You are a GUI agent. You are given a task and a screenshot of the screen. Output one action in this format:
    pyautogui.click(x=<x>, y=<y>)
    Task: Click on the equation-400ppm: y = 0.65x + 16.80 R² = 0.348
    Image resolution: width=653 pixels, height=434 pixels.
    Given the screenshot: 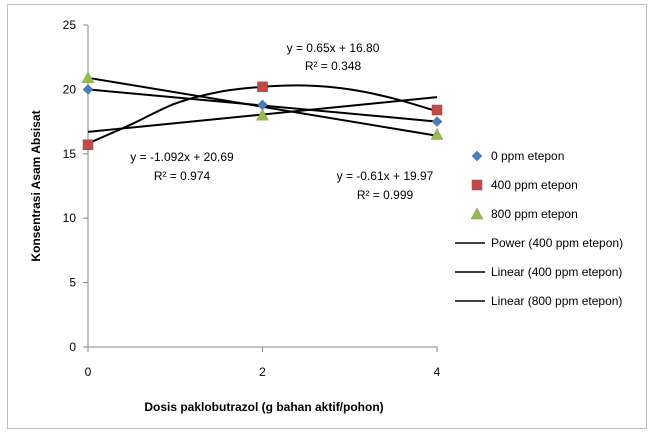 What is the action you would take?
    pyautogui.click(x=333, y=57)
    